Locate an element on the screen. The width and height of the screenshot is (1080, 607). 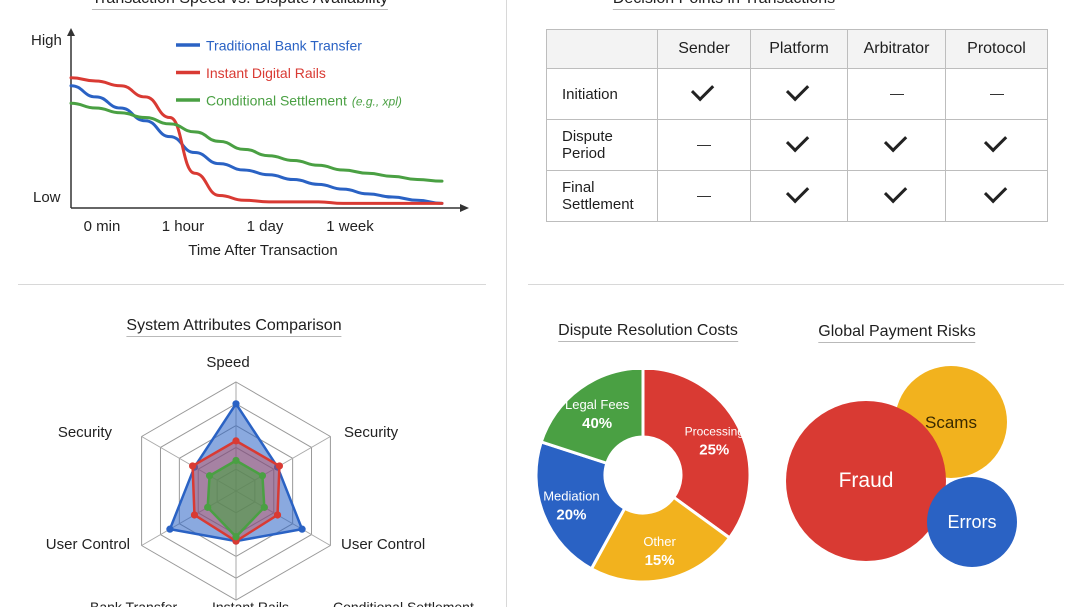
y-axis-arrow is located at coordinates (71, 32).